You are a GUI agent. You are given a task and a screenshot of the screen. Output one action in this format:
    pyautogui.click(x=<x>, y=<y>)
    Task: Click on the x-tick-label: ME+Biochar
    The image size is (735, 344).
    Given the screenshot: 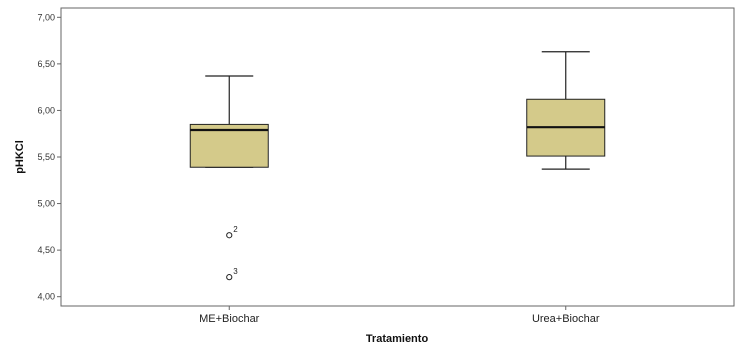 What is the action you would take?
    pyautogui.click(x=229, y=319)
    